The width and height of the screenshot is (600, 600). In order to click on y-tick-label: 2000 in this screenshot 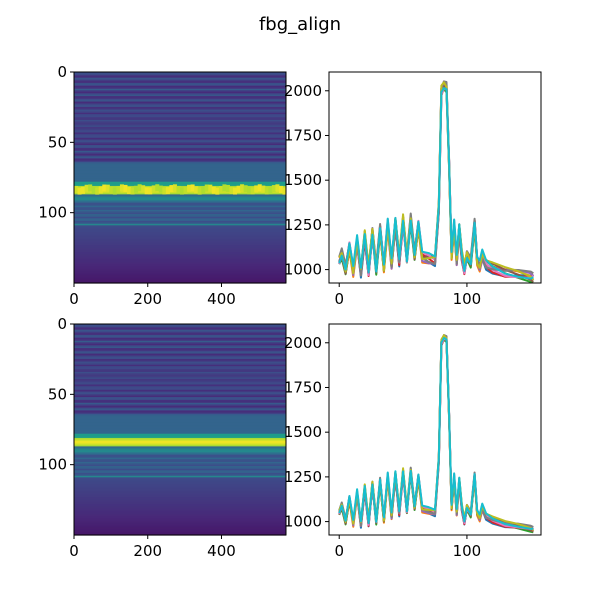, I will do `click(303, 343)`.